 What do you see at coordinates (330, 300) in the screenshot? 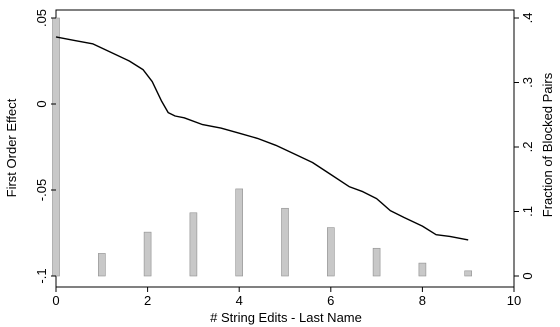
I see `x-tick-label: 6` at bounding box center [330, 300].